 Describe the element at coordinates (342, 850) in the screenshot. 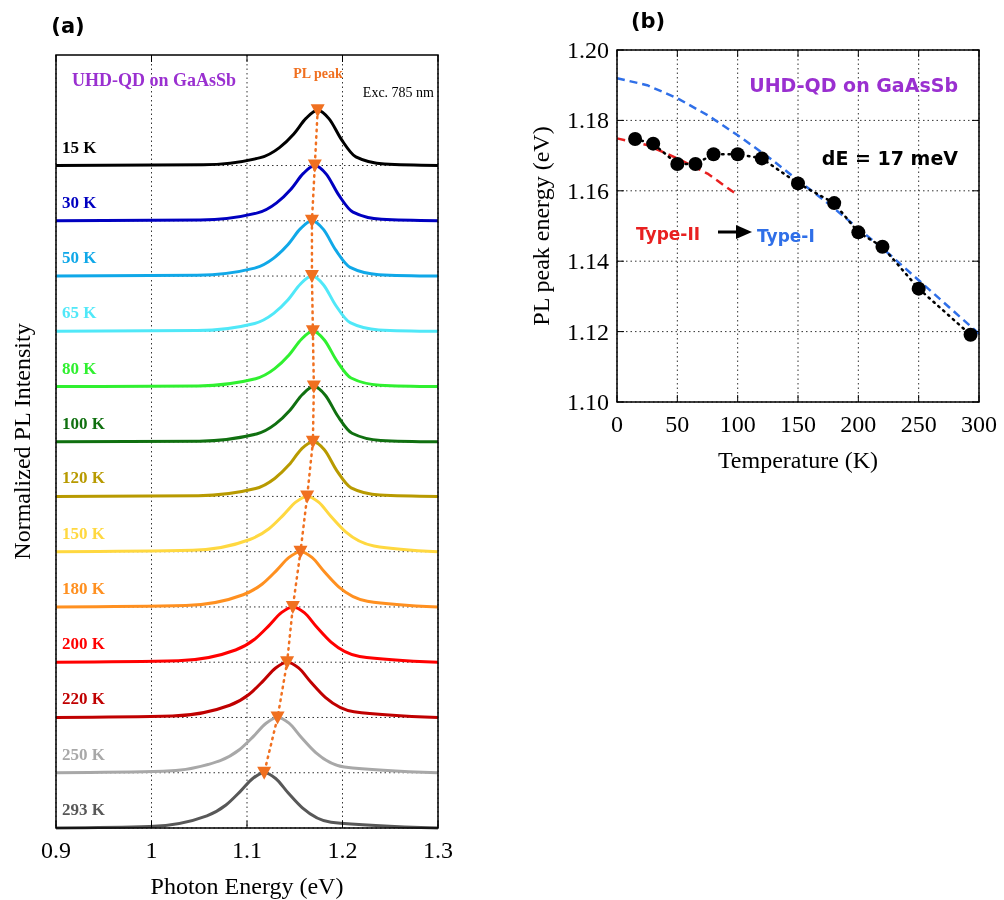

I see `x-tick-label: 1.2` at that location.